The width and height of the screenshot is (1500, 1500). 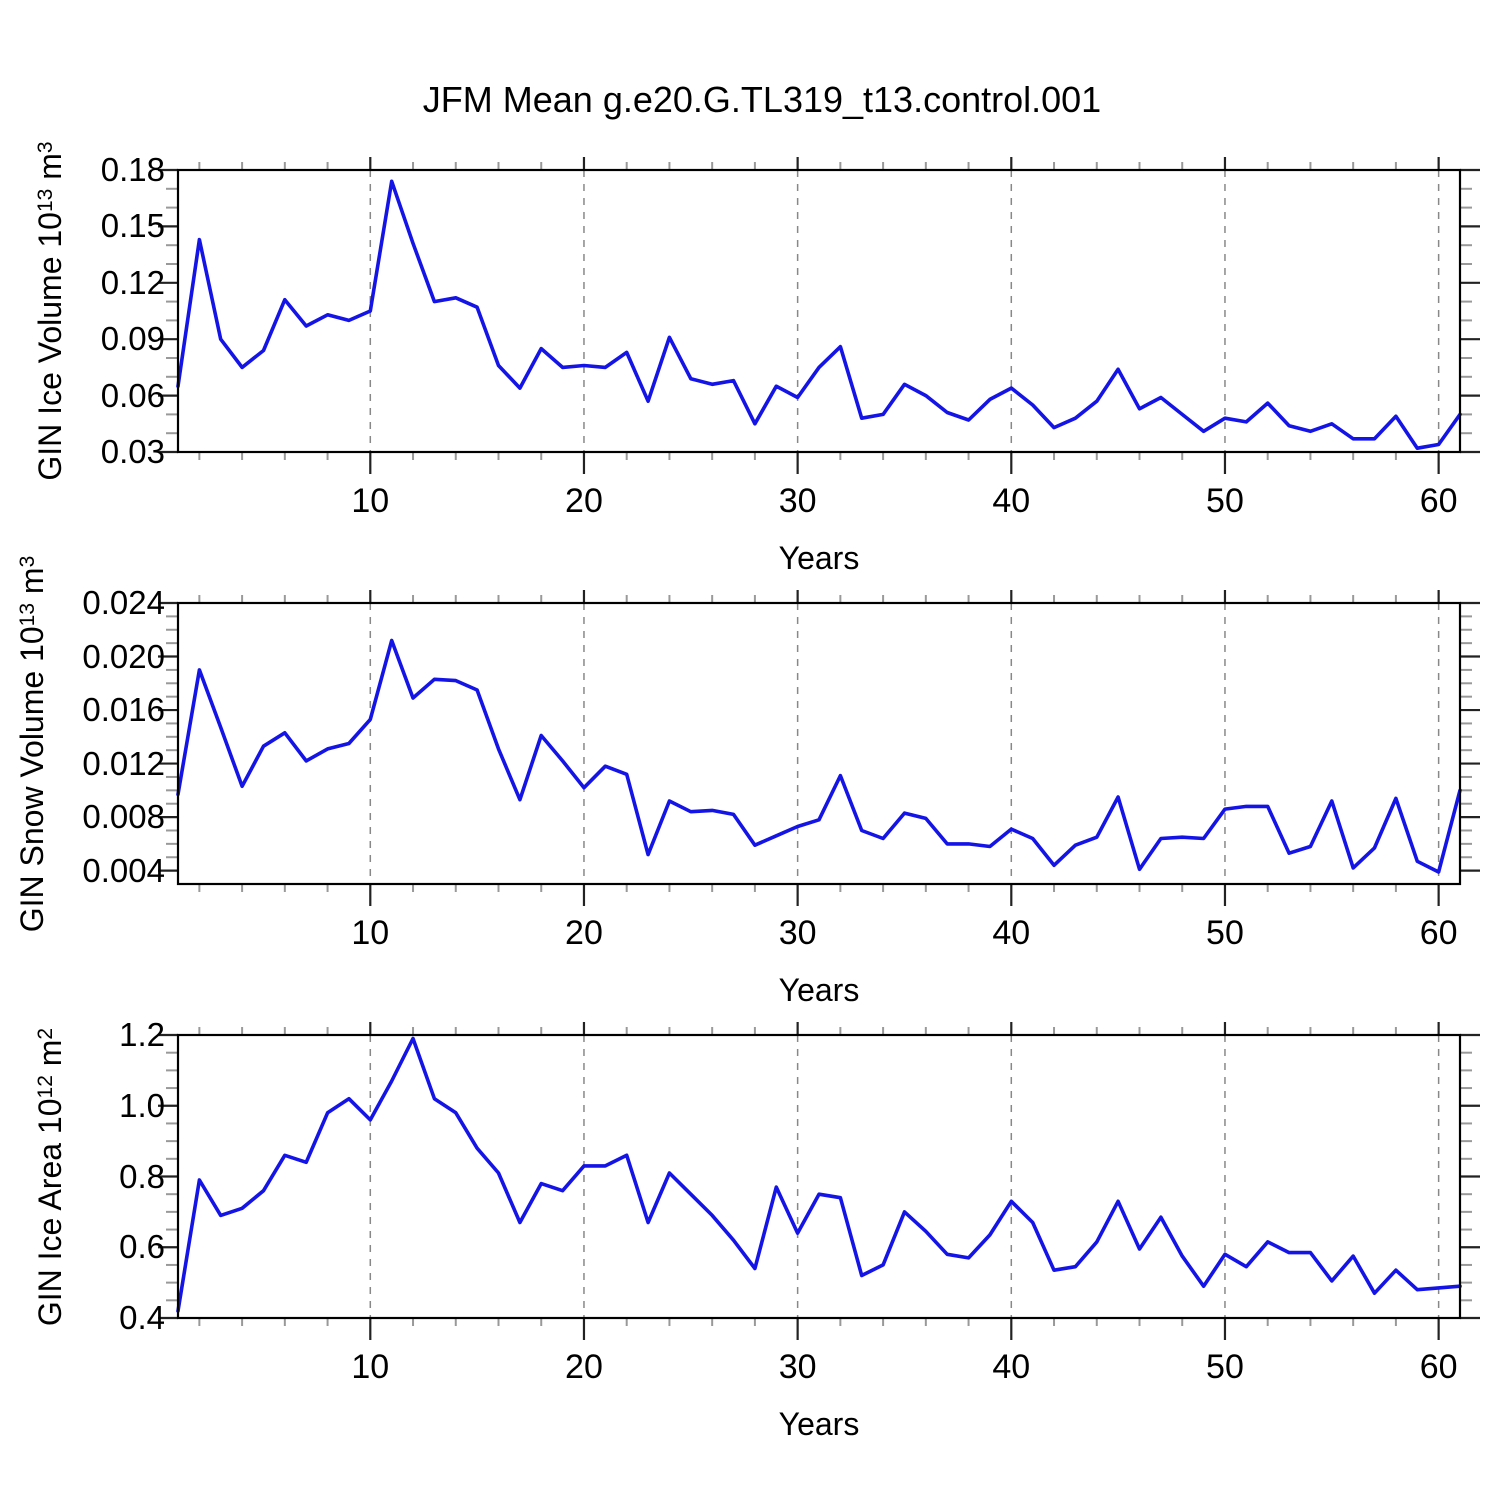 What do you see at coordinates (142, 1247) in the screenshot?
I see `y-tick-label: 0.6` at bounding box center [142, 1247].